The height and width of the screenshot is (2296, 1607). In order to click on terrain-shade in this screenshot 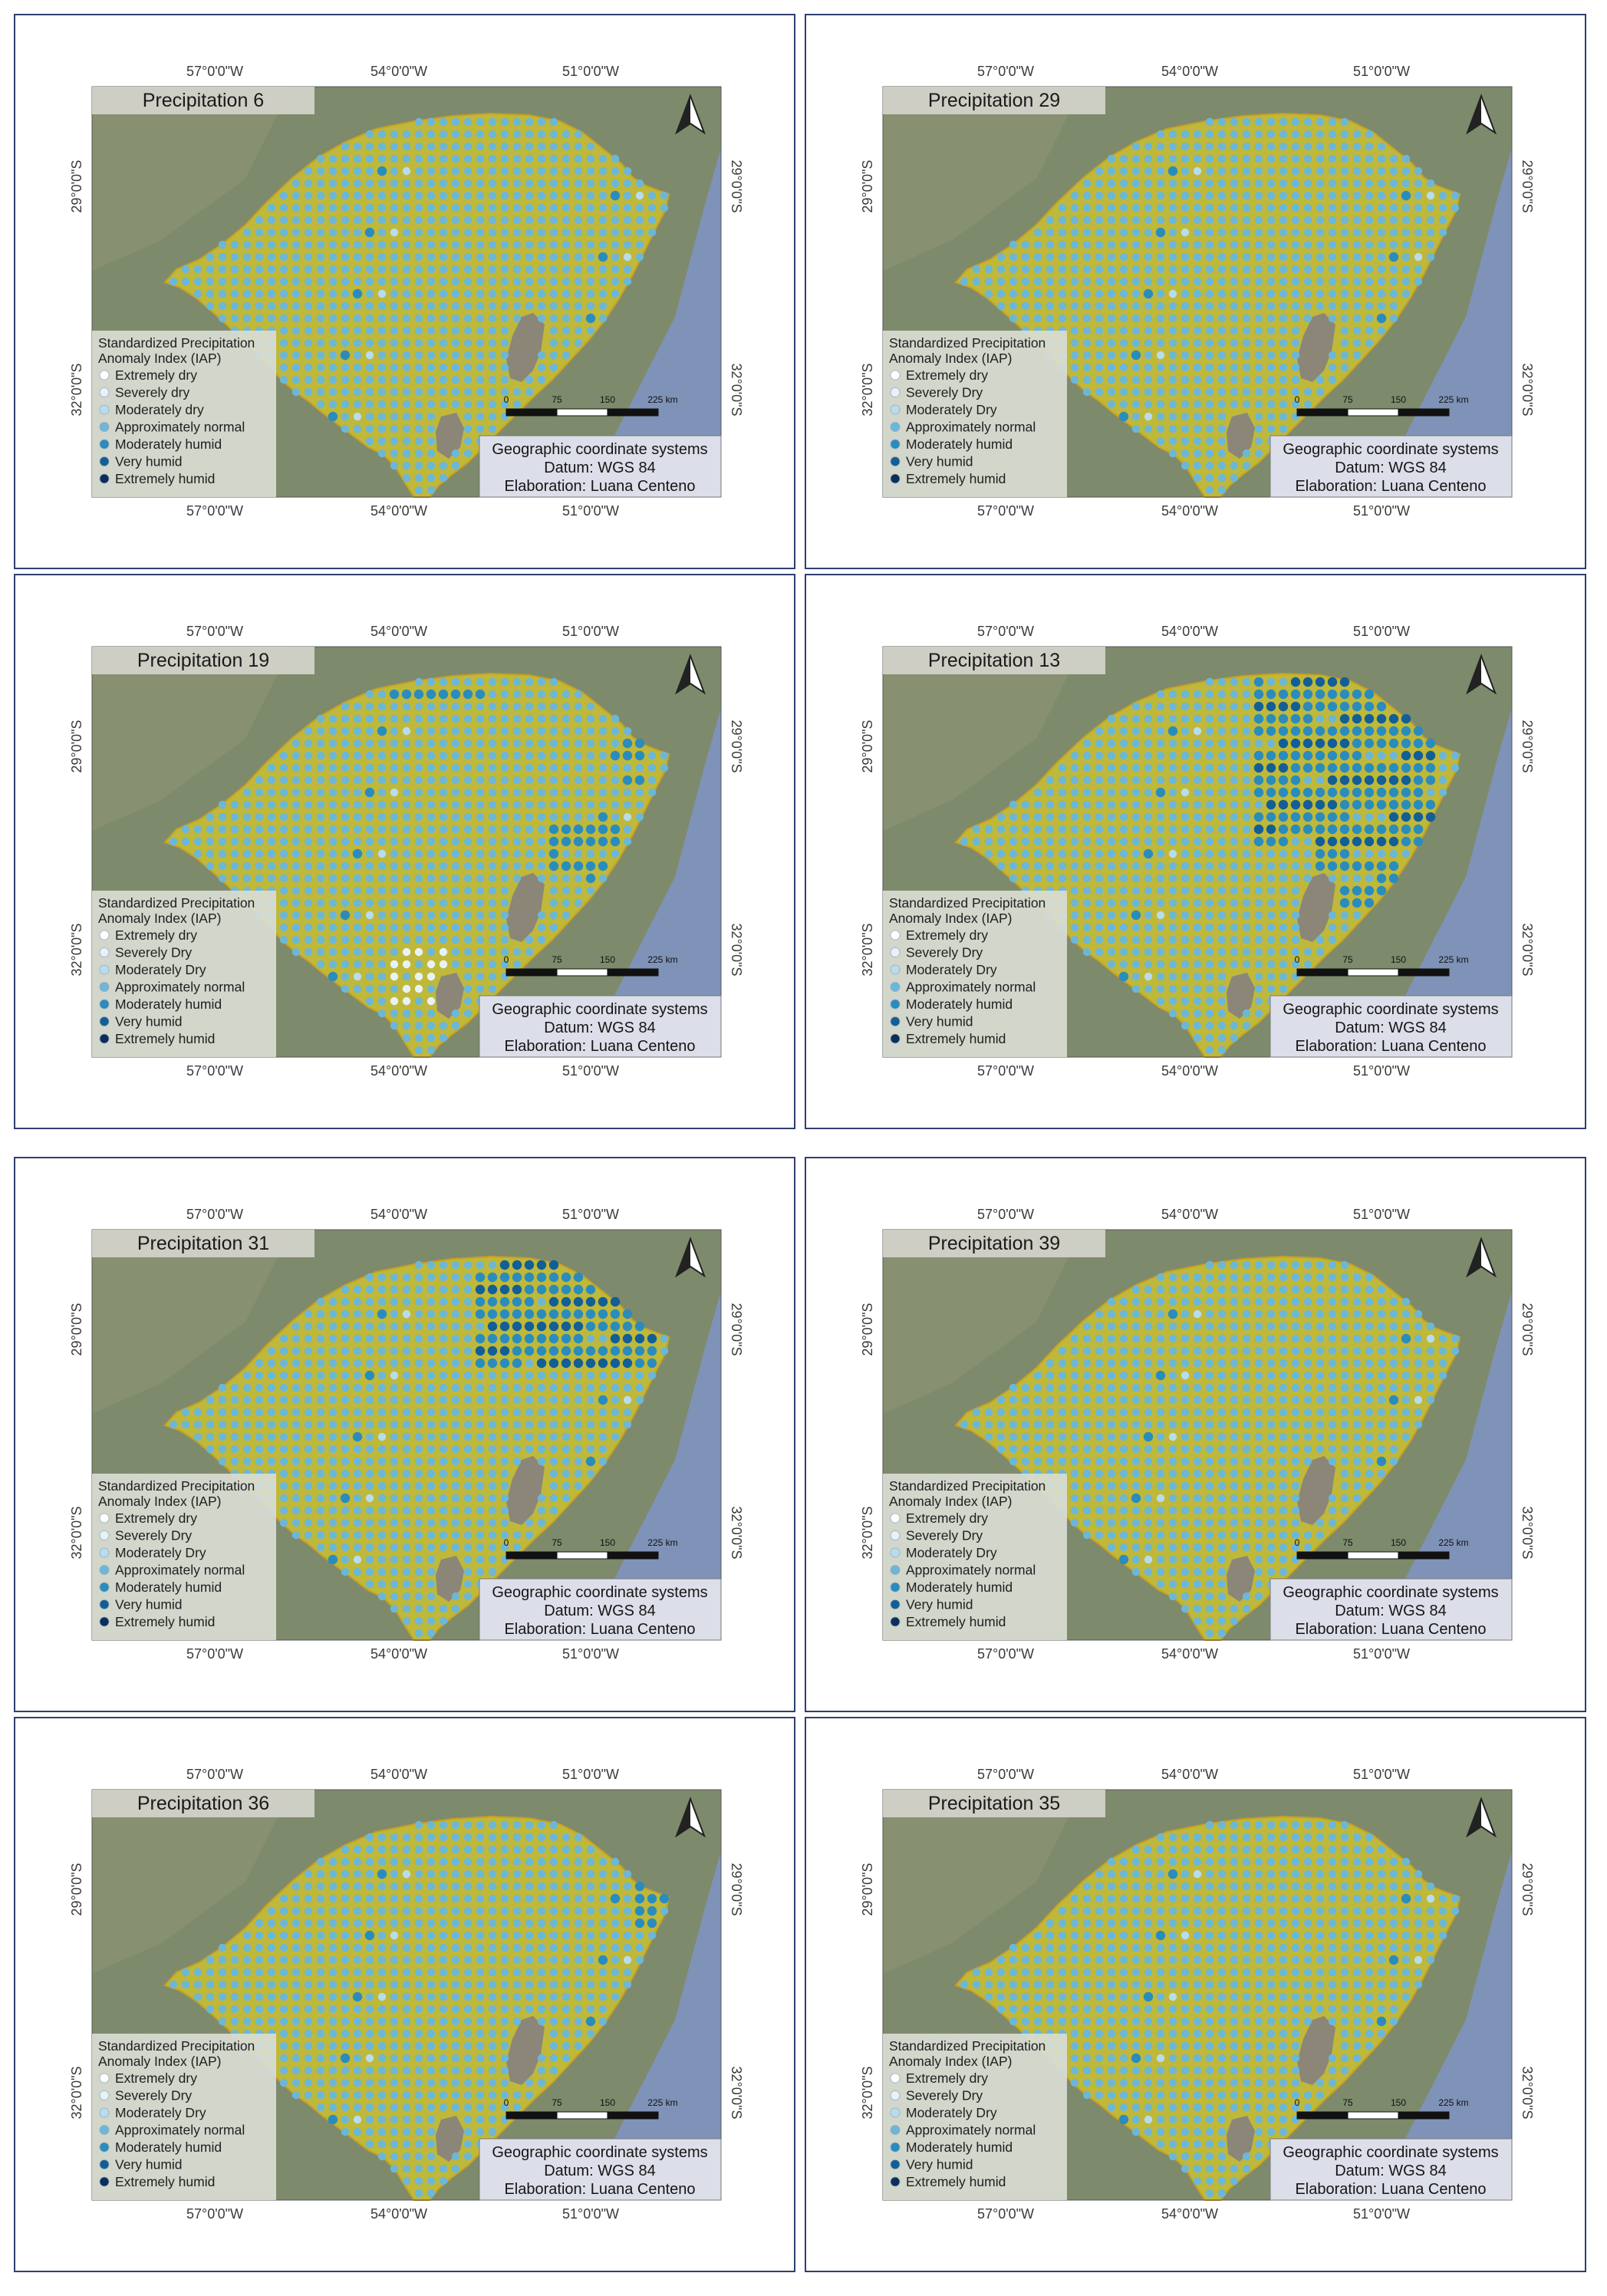, I will do `click(982, 1322)`.